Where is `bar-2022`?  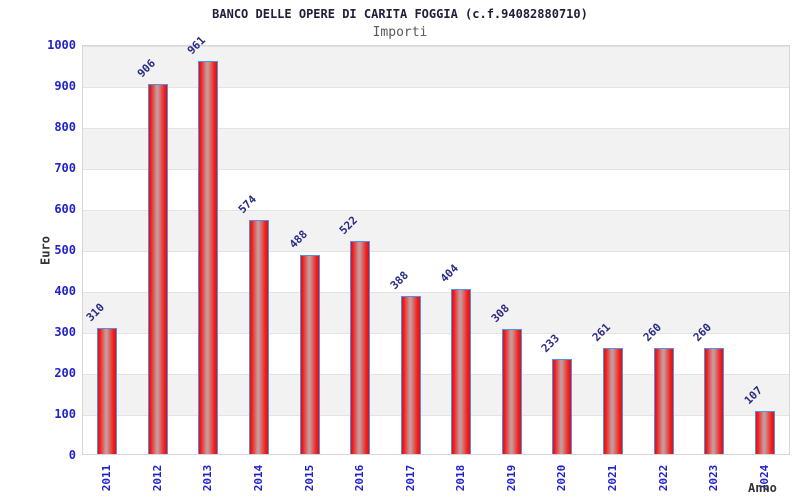 bar-2022 is located at coordinates (663, 401).